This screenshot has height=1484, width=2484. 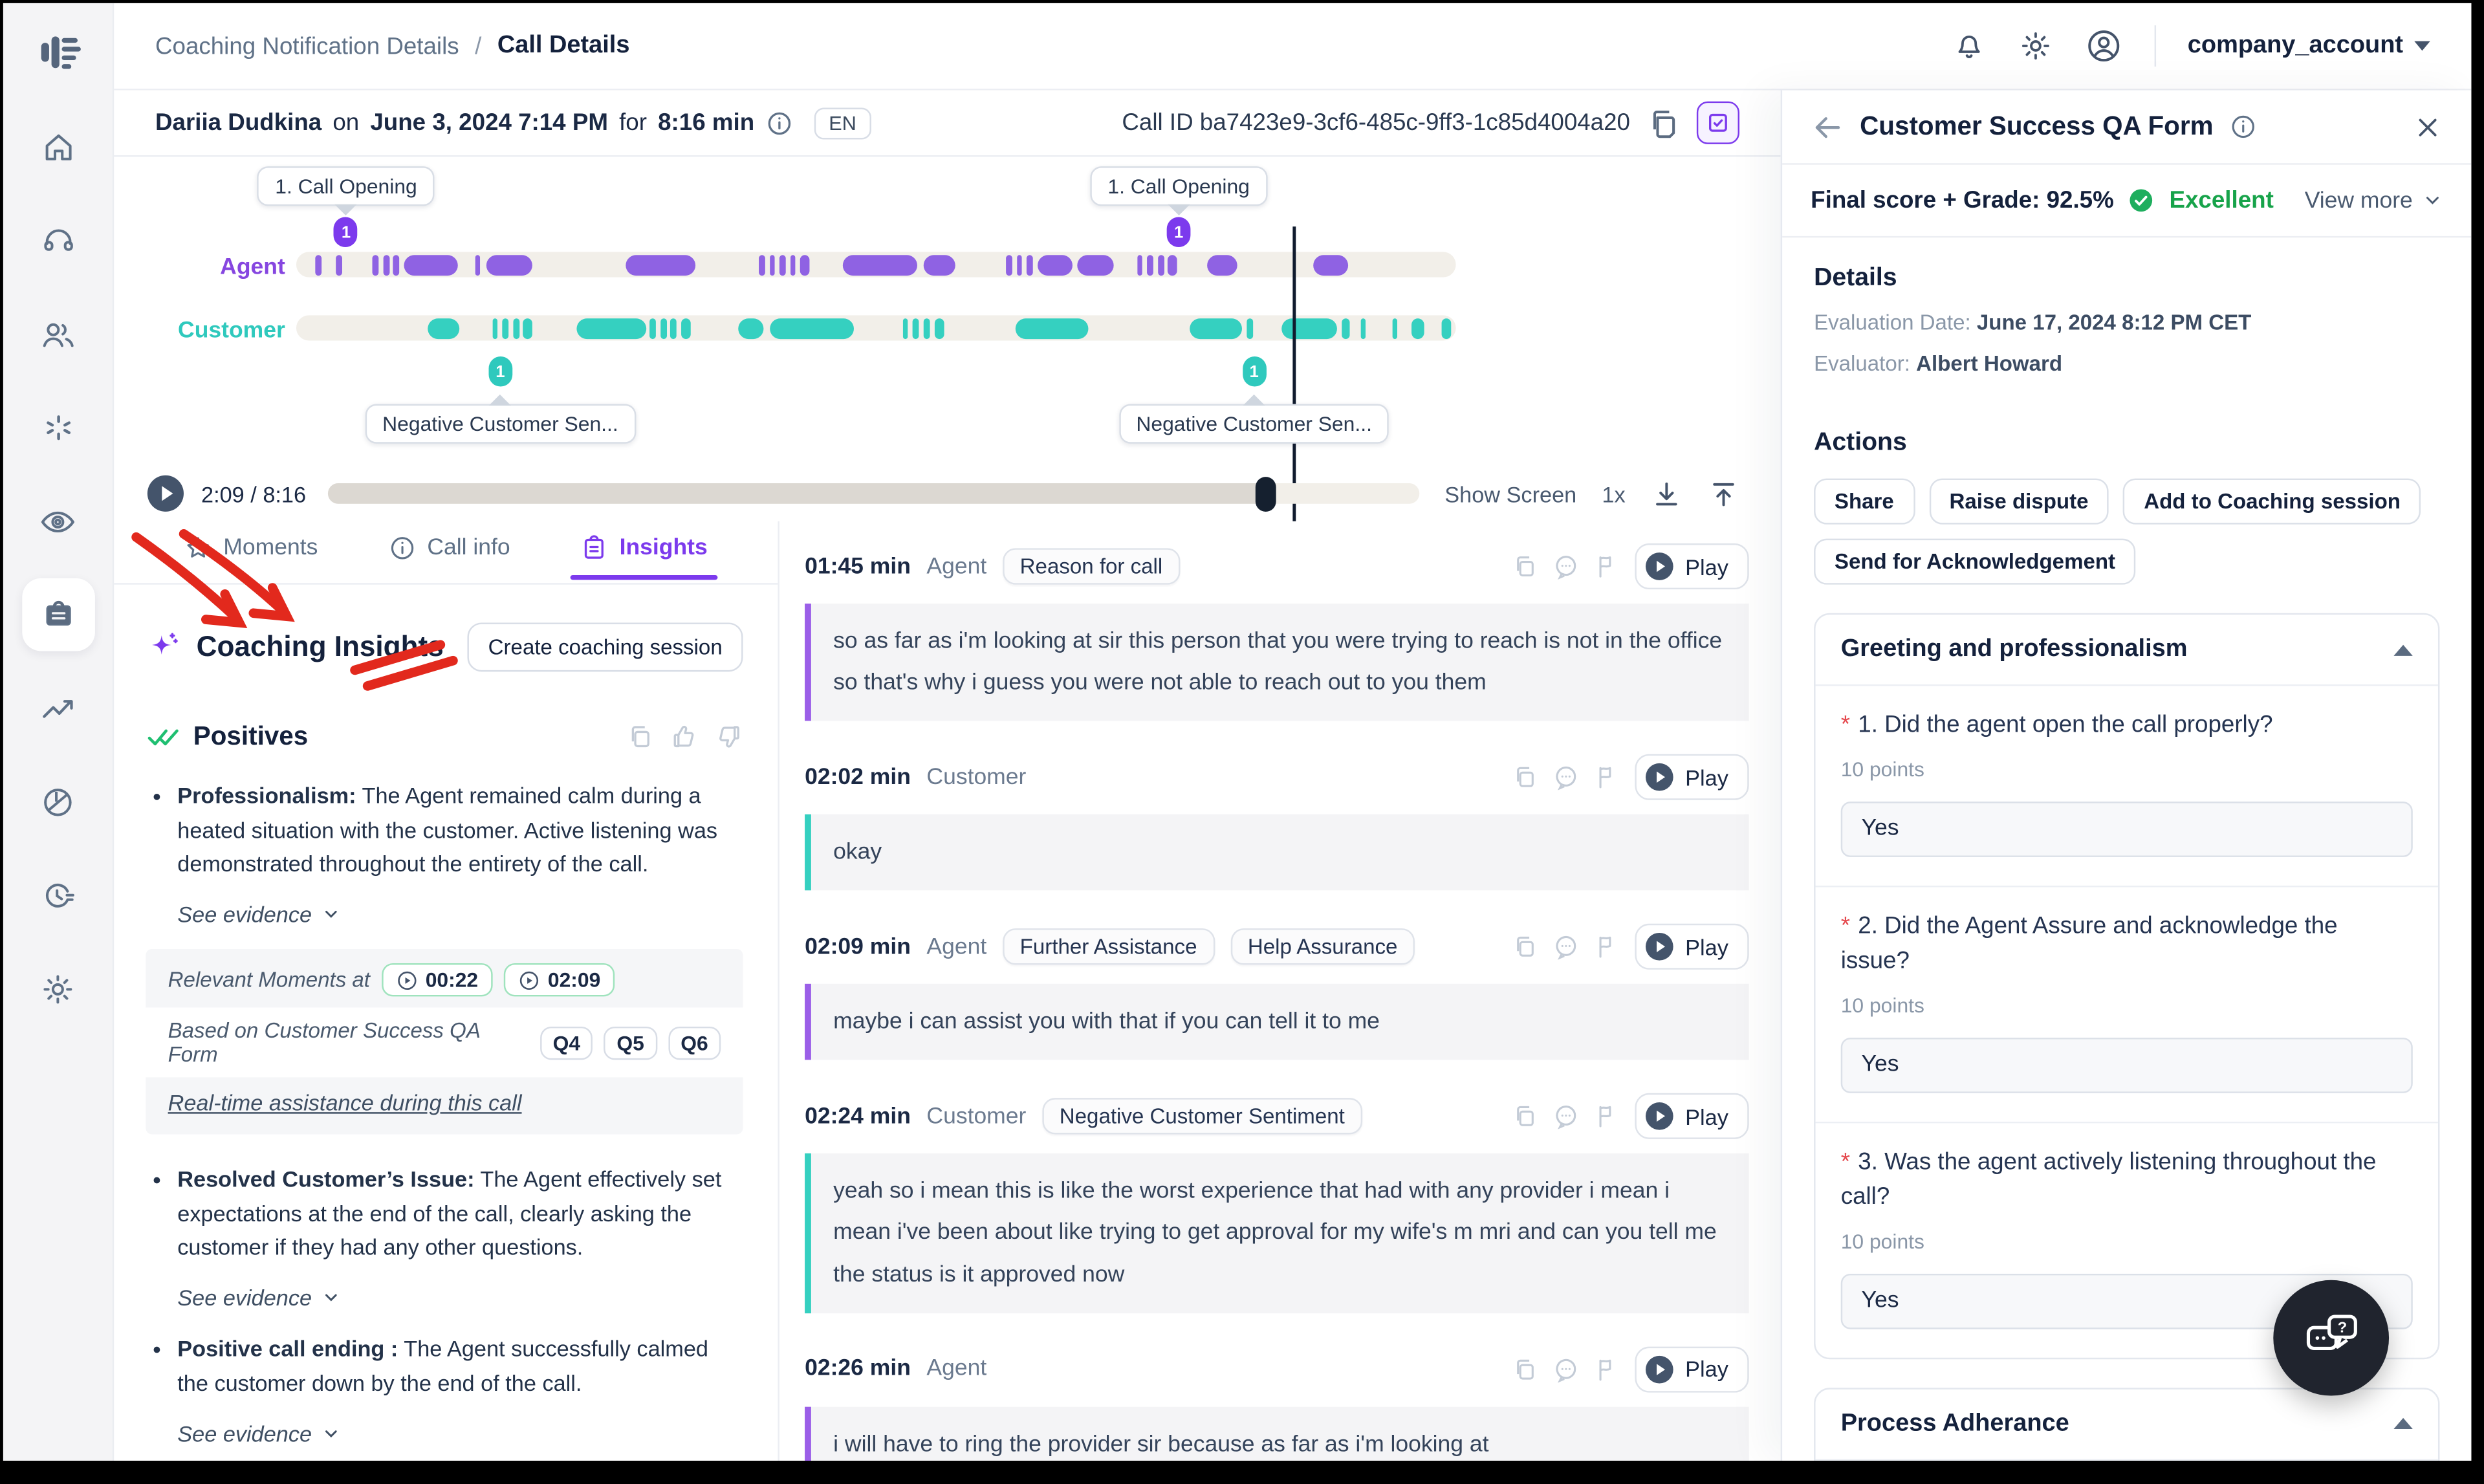 I want to click on qa-section-header: Greeting and professionalism, so click(x=2127, y=649).